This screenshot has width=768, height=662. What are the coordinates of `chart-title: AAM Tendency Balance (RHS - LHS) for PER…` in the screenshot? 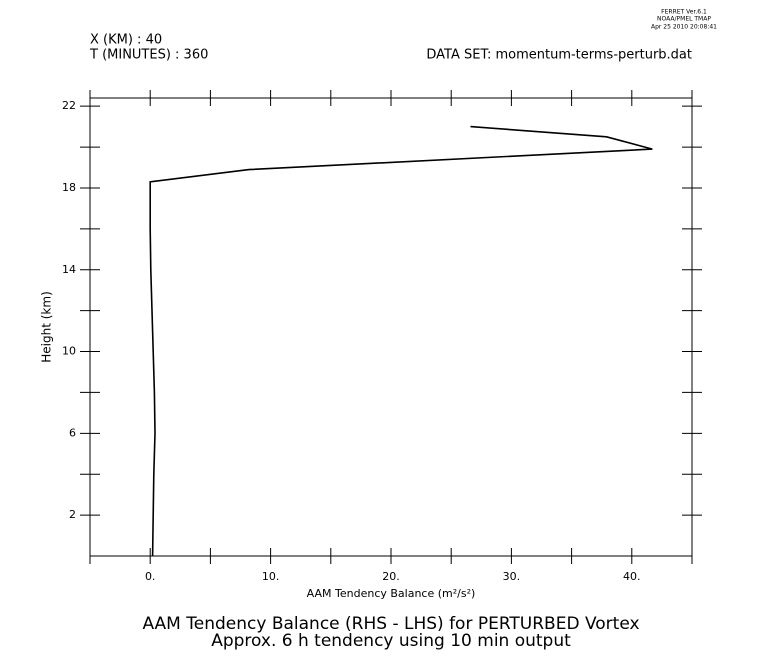 It's located at (390, 624).